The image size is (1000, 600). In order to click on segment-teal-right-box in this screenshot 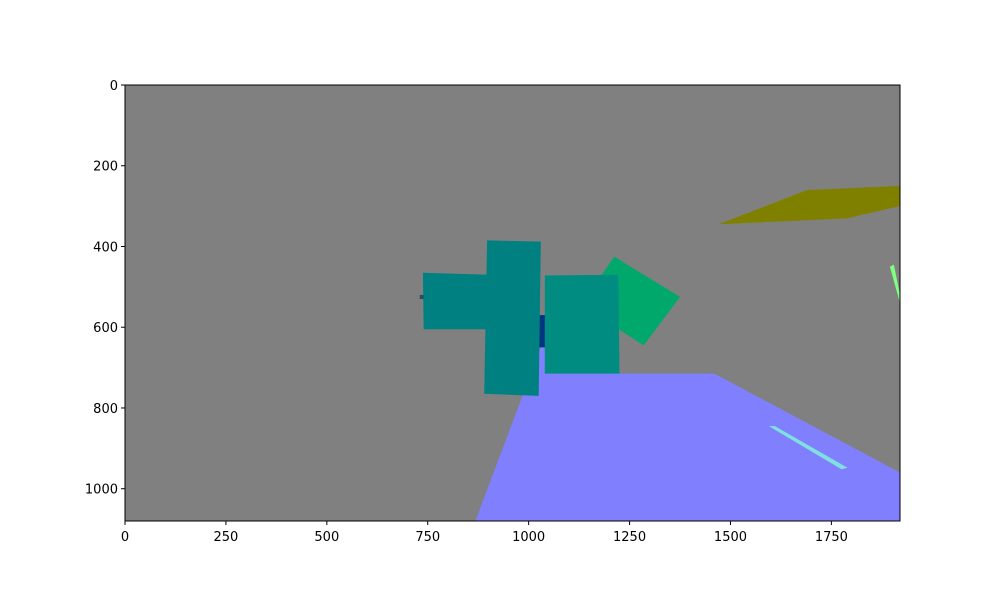, I will do `click(582, 324)`.